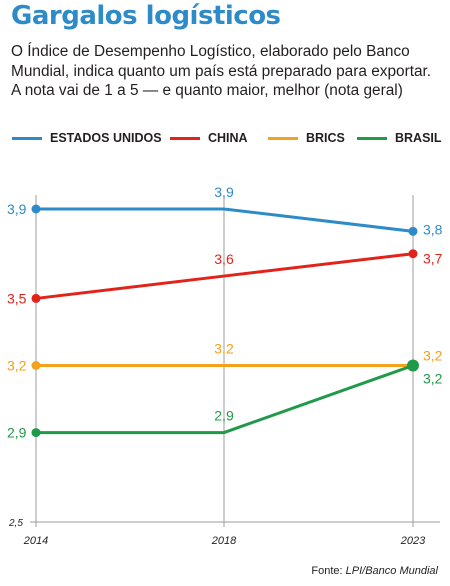 The height and width of the screenshot is (586, 450). What do you see at coordinates (17, 209) in the screenshot?
I see `data-label-estados-unidos-2014: 3,9` at bounding box center [17, 209].